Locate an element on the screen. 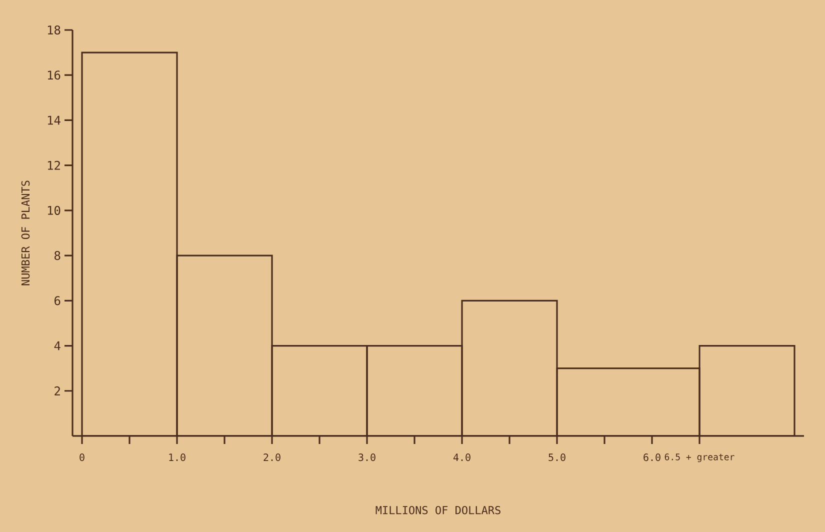  y-tick-label: 8 is located at coordinates (57, 255).